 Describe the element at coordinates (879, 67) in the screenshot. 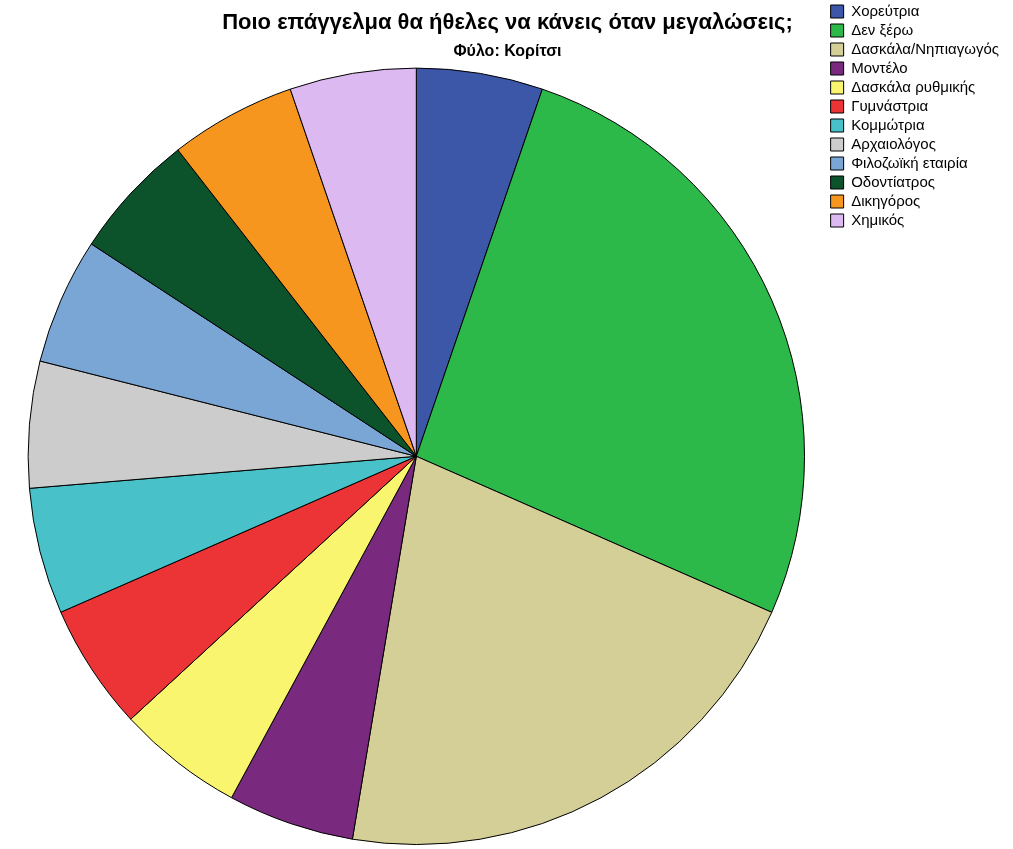

I see `legend-label: Μοντέλο` at that location.